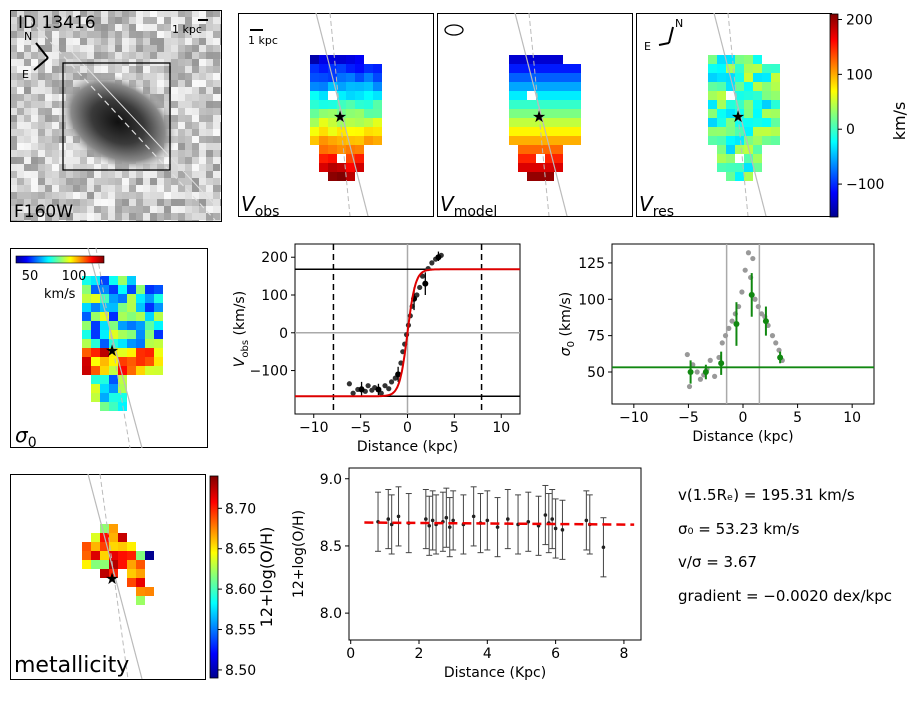  What do you see at coordinates (495, 673) in the screenshot?
I see `x-axis-label: Distance (Kpc)` at bounding box center [495, 673].